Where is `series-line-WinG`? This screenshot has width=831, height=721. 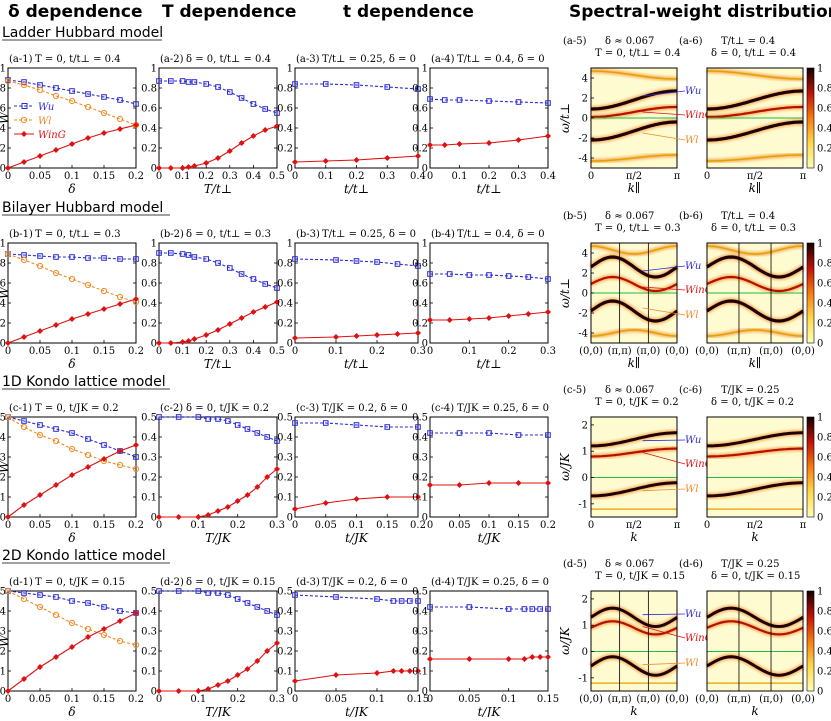
series-line-WinG is located at coordinates (218, 147).